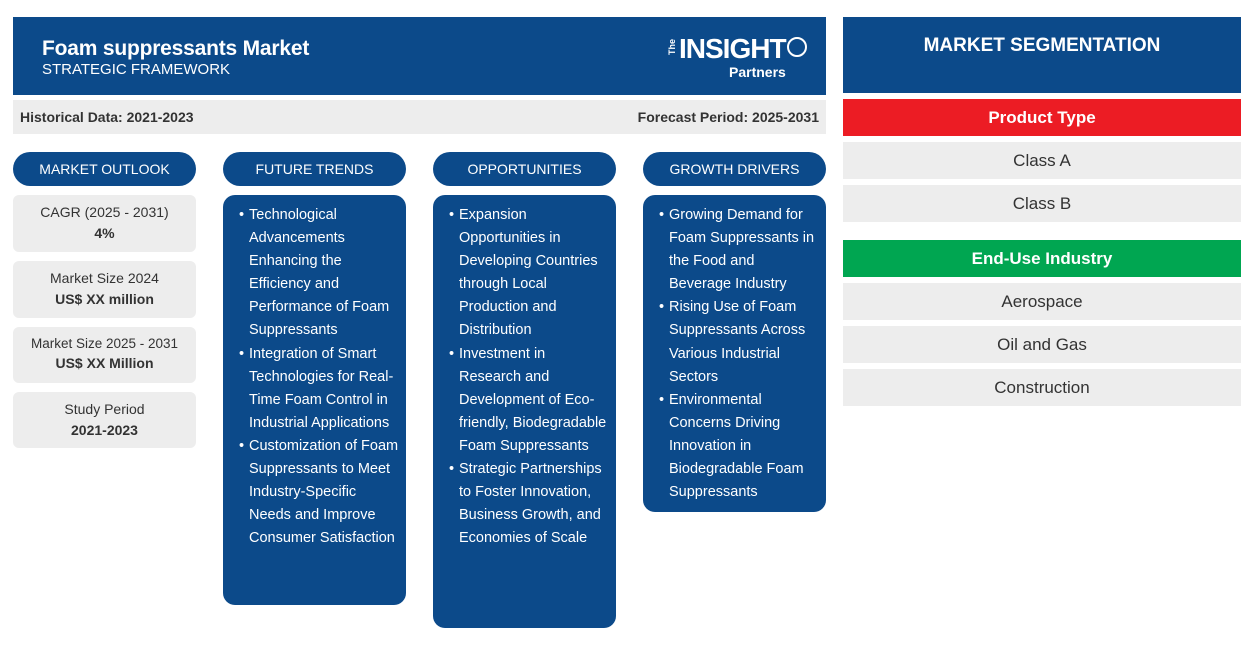 This screenshot has width=1254, height=646. What do you see at coordinates (104, 212) in the screenshot?
I see `stat-label: CAGR (2025 - 2031)` at bounding box center [104, 212].